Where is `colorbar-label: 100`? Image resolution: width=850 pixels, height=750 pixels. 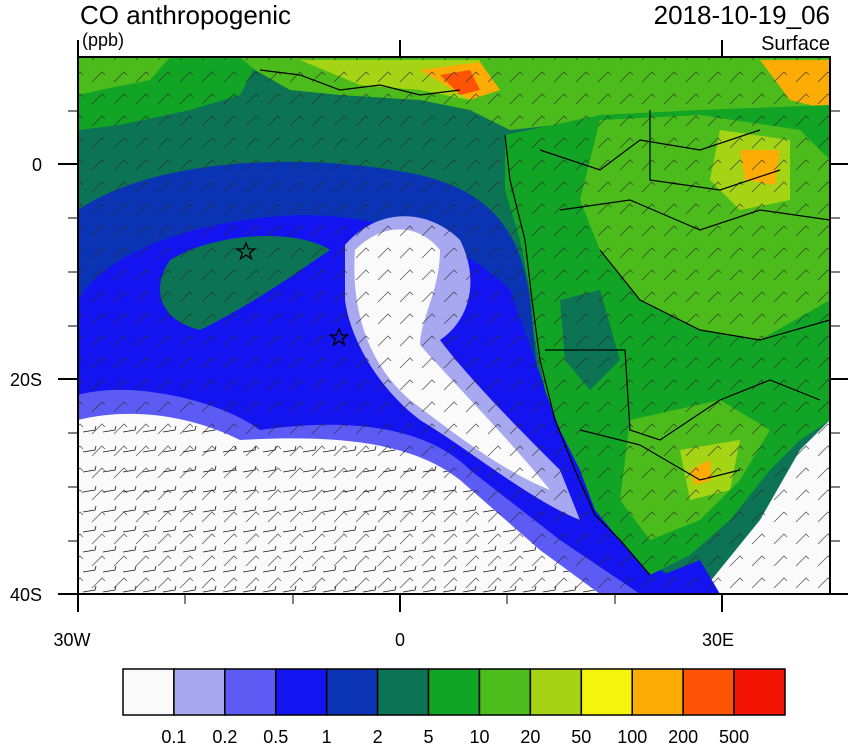 colorbar-label: 100 is located at coordinates (632, 737).